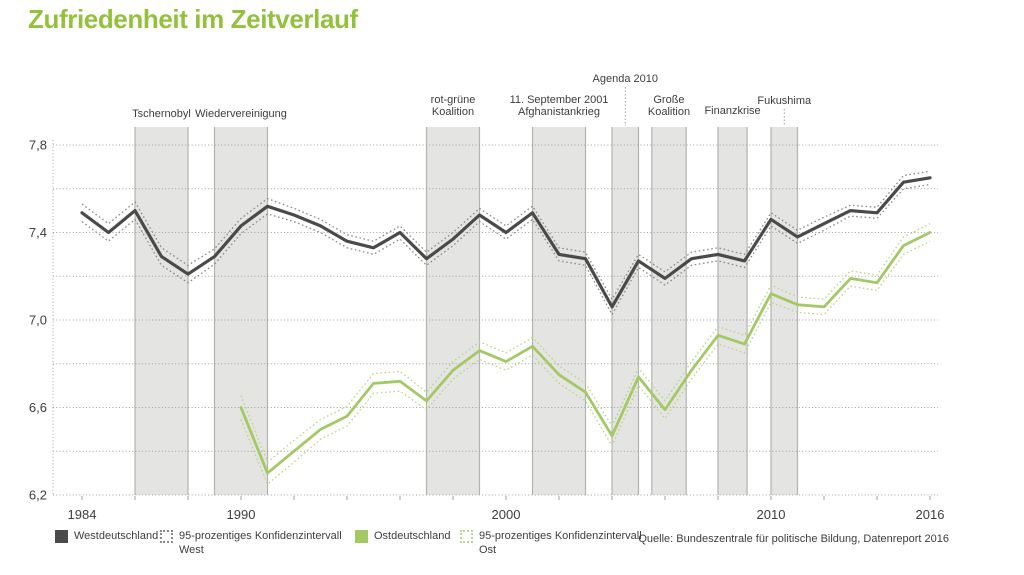 The width and height of the screenshot is (1024, 575). Describe the element at coordinates (551, 543) in the screenshot. I see `legend-item-ci-ost: 95-prozentiges Konfidenzintervall Ost` at that location.